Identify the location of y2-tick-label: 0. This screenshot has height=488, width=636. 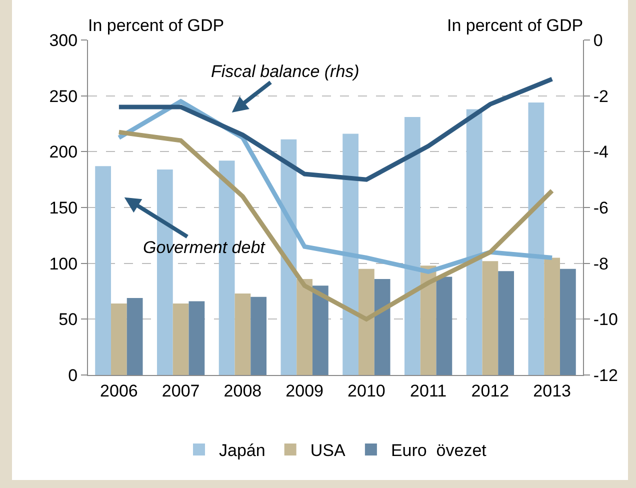
(598, 40).